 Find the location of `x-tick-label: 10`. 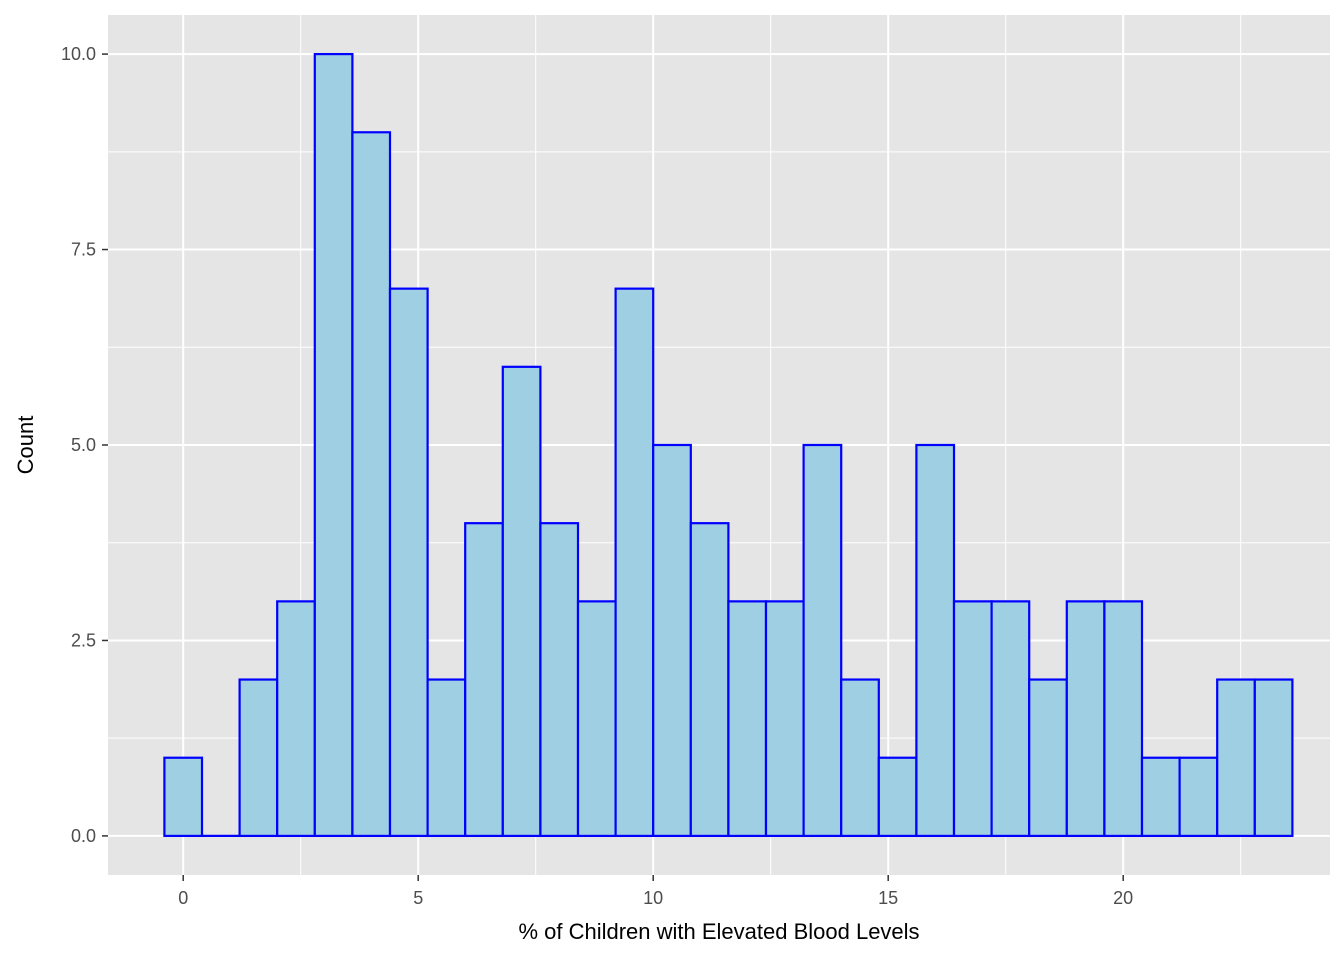

x-tick-label: 10 is located at coordinates (653, 898).